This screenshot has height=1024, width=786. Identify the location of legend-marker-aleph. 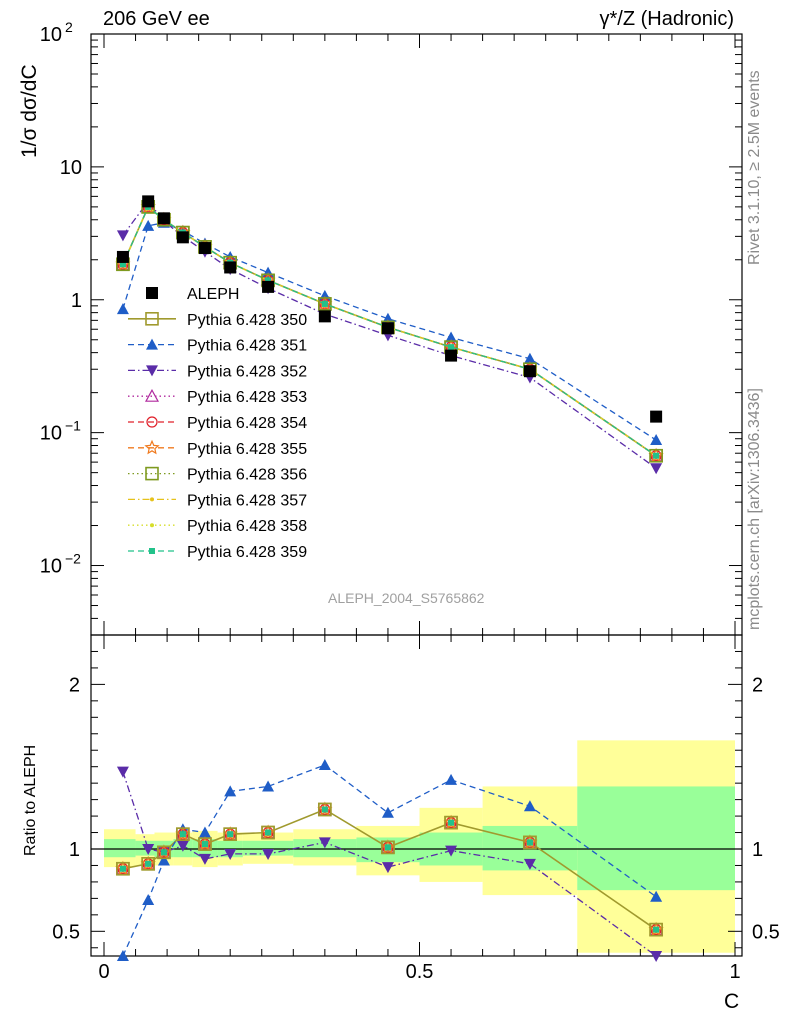
(152, 293).